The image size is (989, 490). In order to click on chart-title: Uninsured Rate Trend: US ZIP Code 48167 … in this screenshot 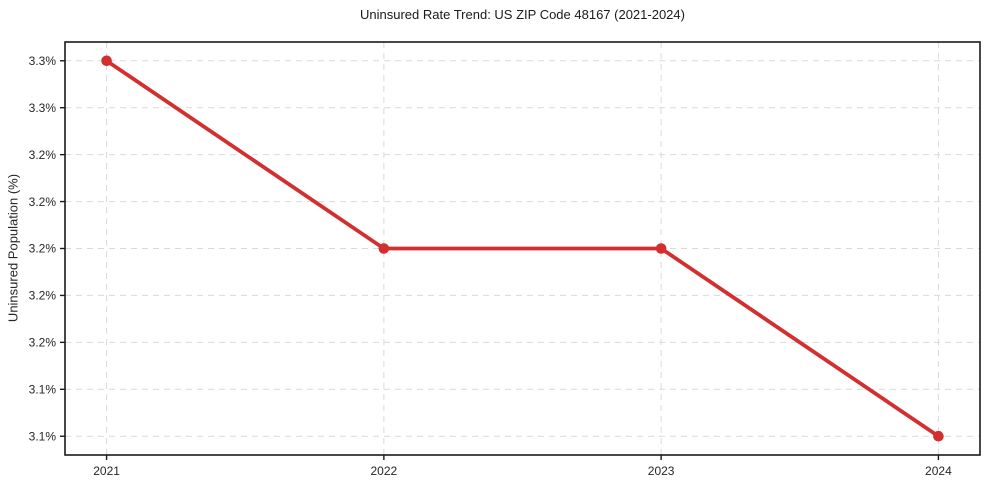, I will do `click(522, 14)`.